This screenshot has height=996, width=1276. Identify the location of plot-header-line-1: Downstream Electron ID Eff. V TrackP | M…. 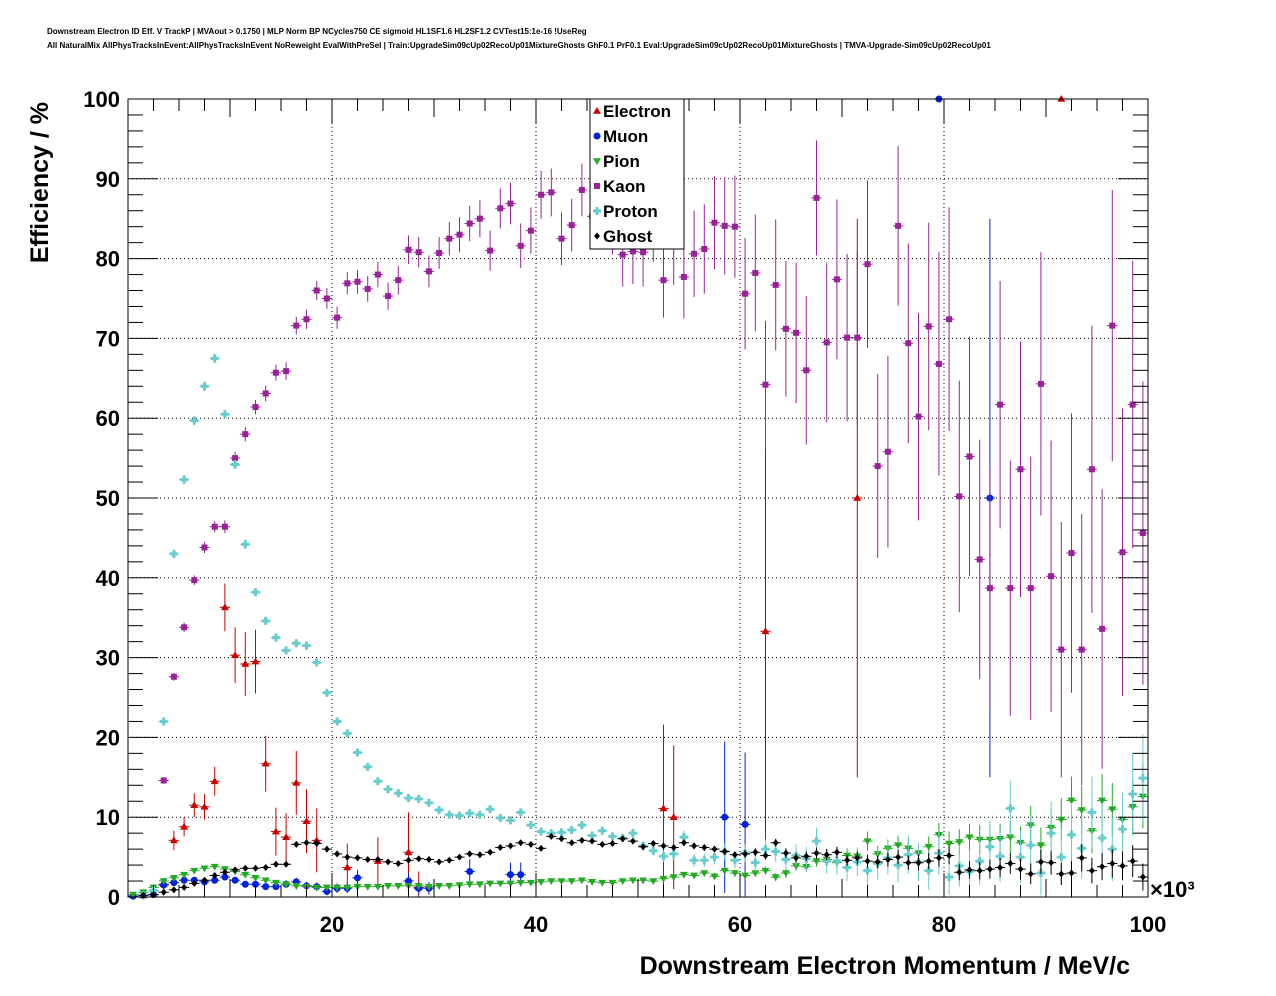
(317, 31).